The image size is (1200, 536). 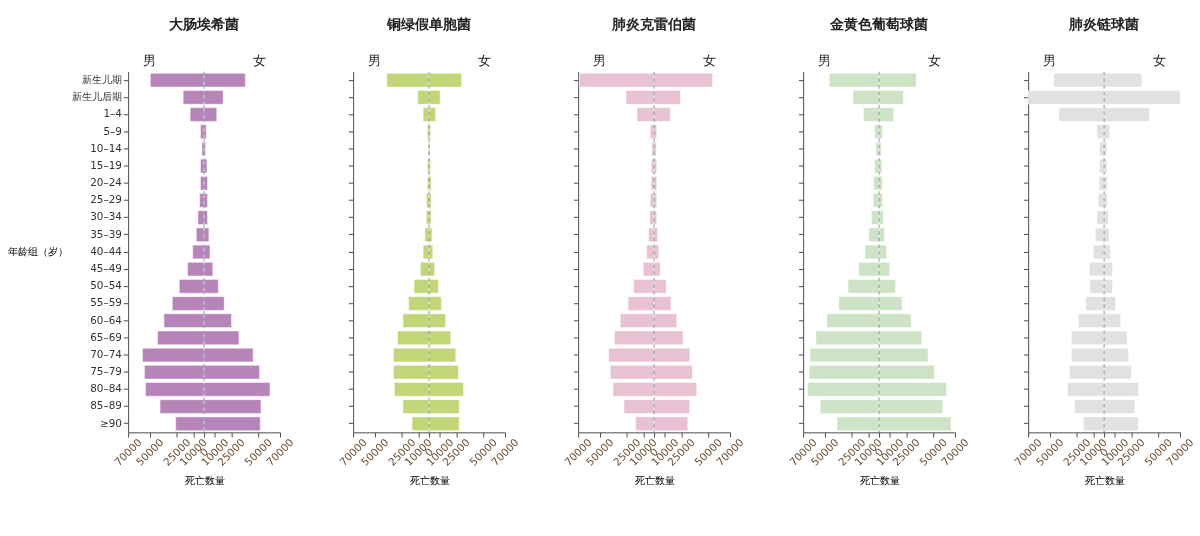 What do you see at coordinates (106, 250) in the screenshot?
I see `y-tick-label: 40–44` at bounding box center [106, 250].